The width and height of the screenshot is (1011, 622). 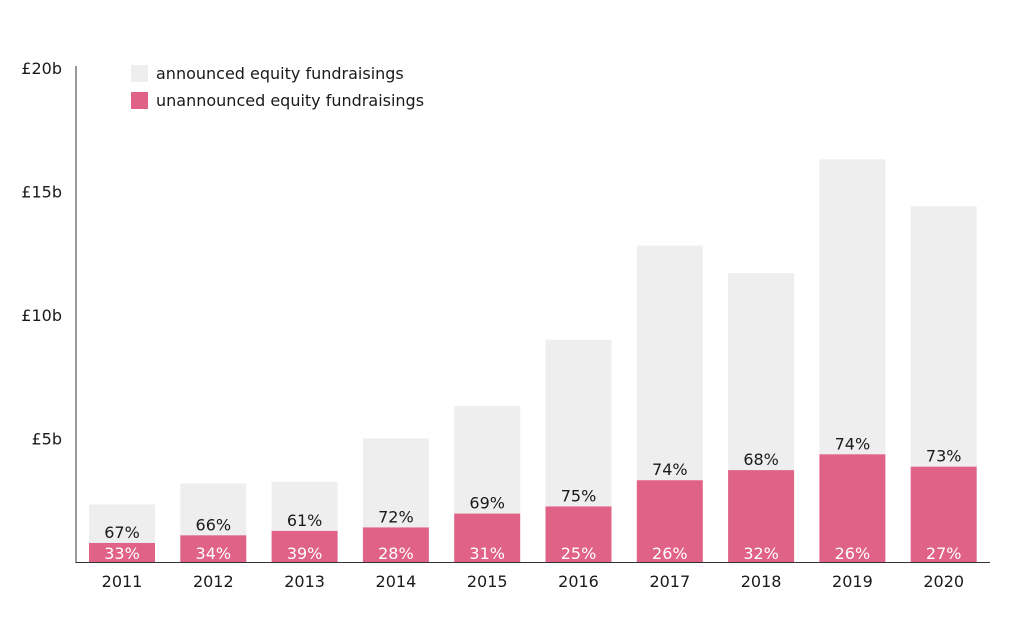 I want to click on unannounced-pct-label: 39%, so click(x=305, y=553).